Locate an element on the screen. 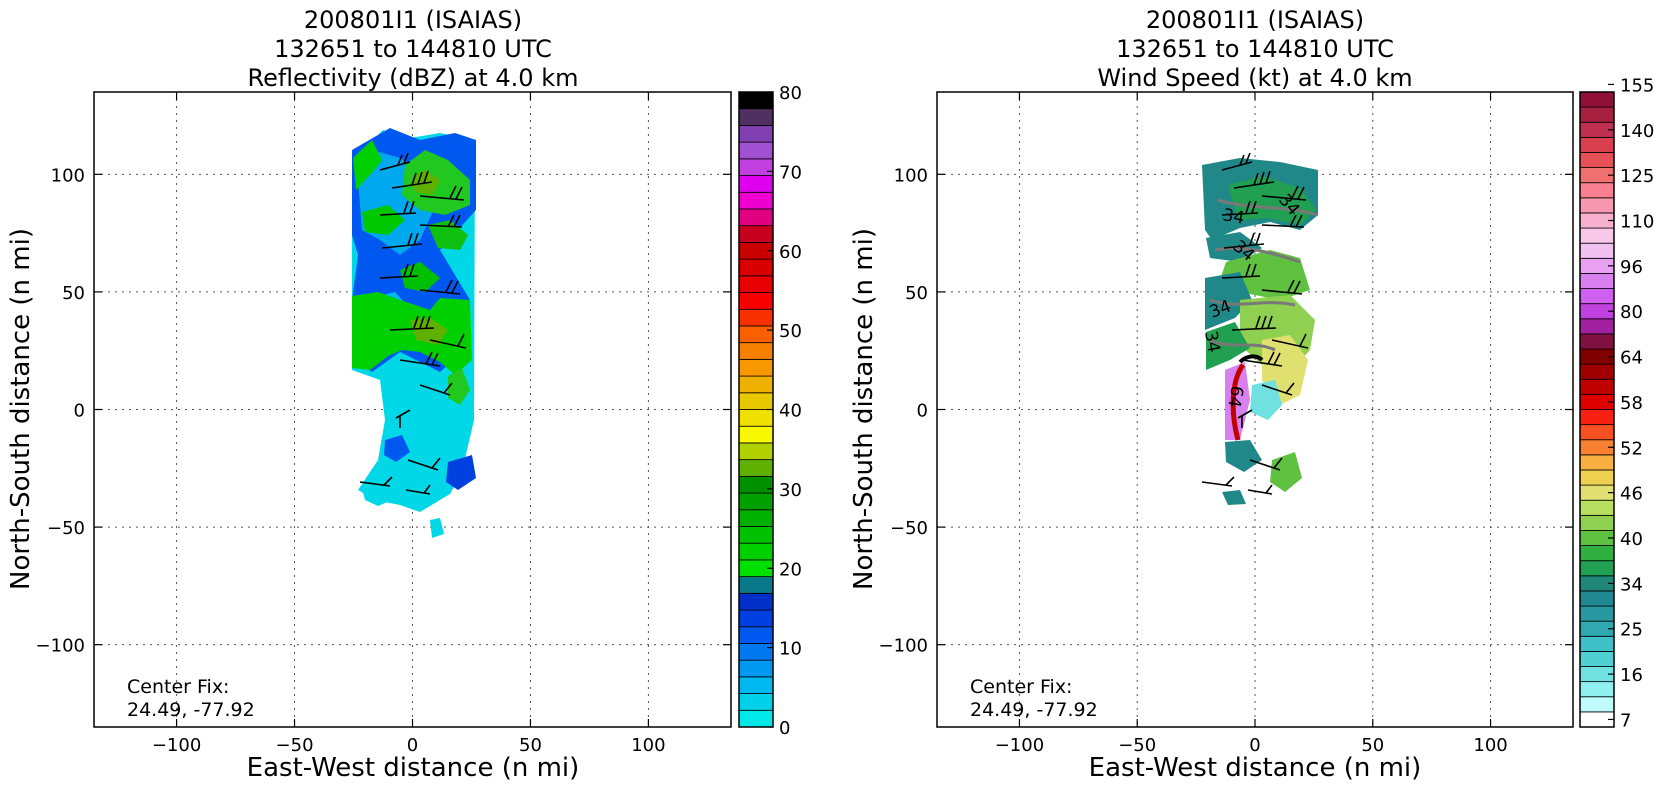 Image resolution: width=1654 pixels, height=787 pixels. colorbar-reflectivity is located at coordinates (756, 409).